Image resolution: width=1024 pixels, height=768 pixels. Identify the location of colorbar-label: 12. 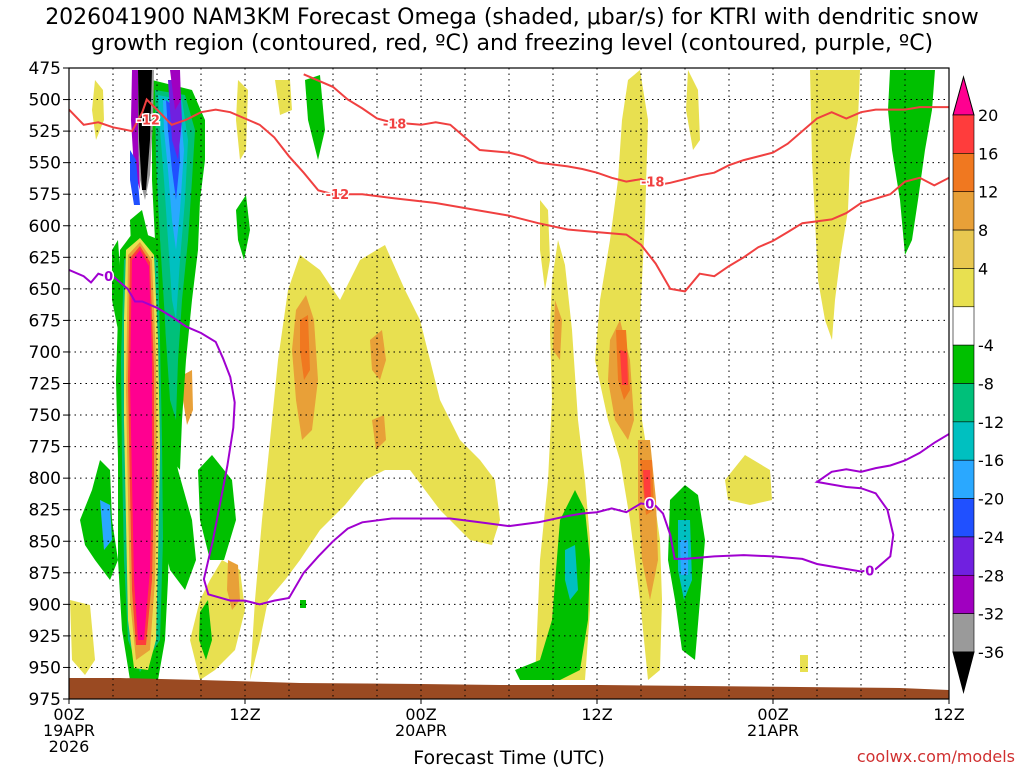
(988, 192).